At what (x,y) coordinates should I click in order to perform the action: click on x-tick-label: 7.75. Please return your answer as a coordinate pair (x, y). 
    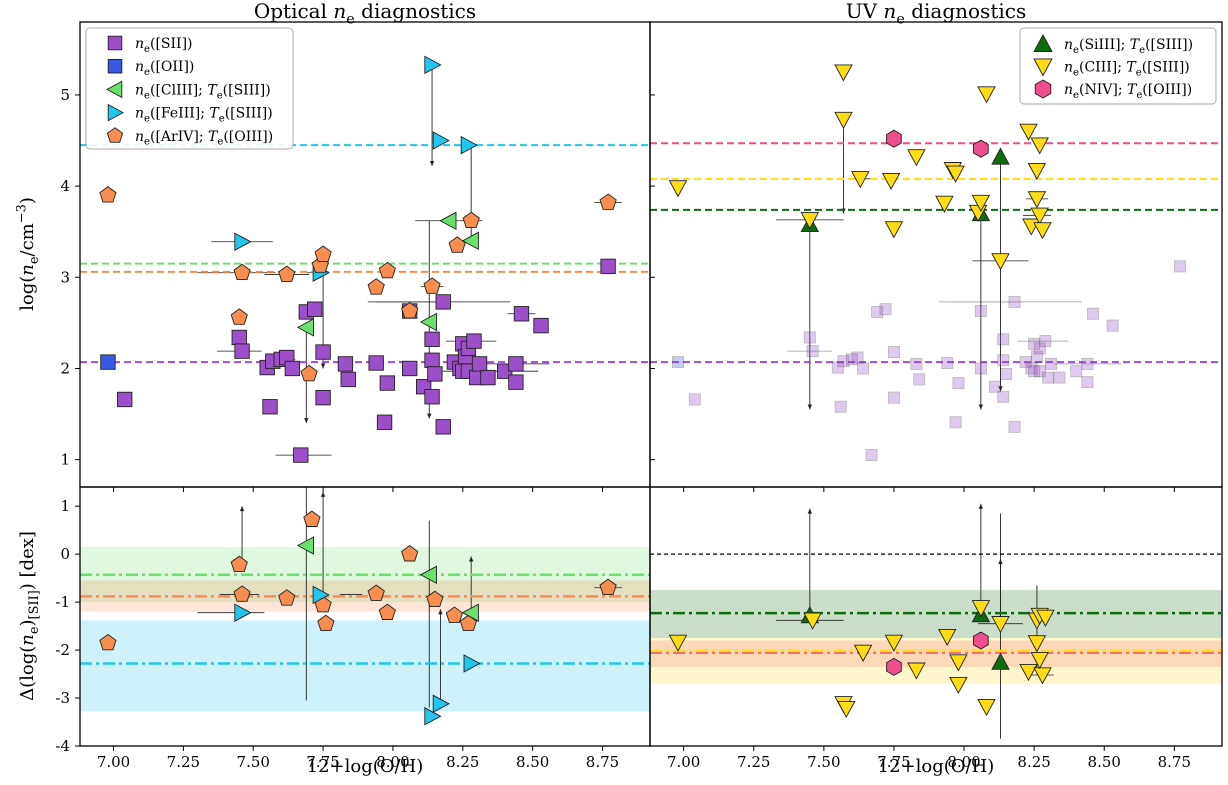
    Looking at the image, I should click on (322, 762).